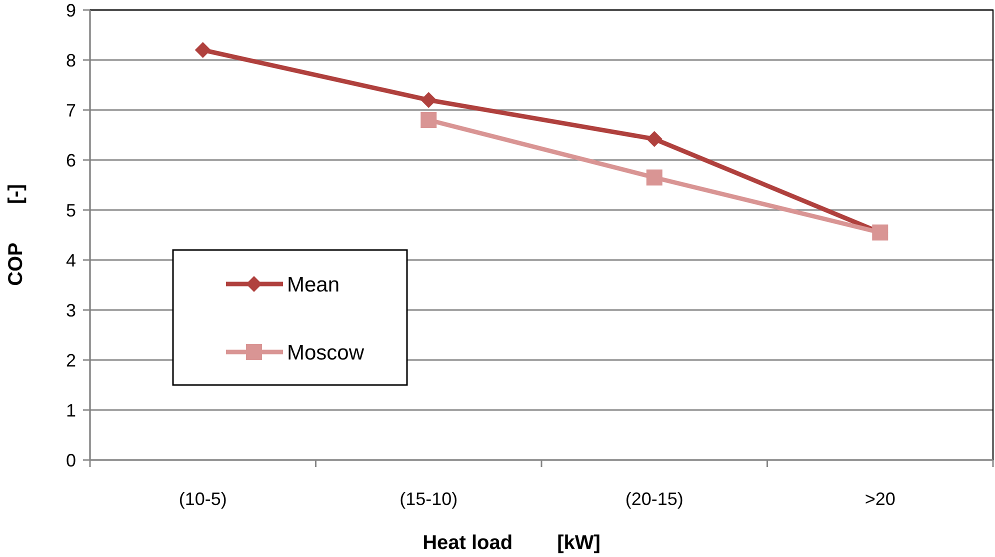  What do you see at coordinates (71, 210) in the screenshot?
I see `y-tick-label: 5` at bounding box center [71, 210].